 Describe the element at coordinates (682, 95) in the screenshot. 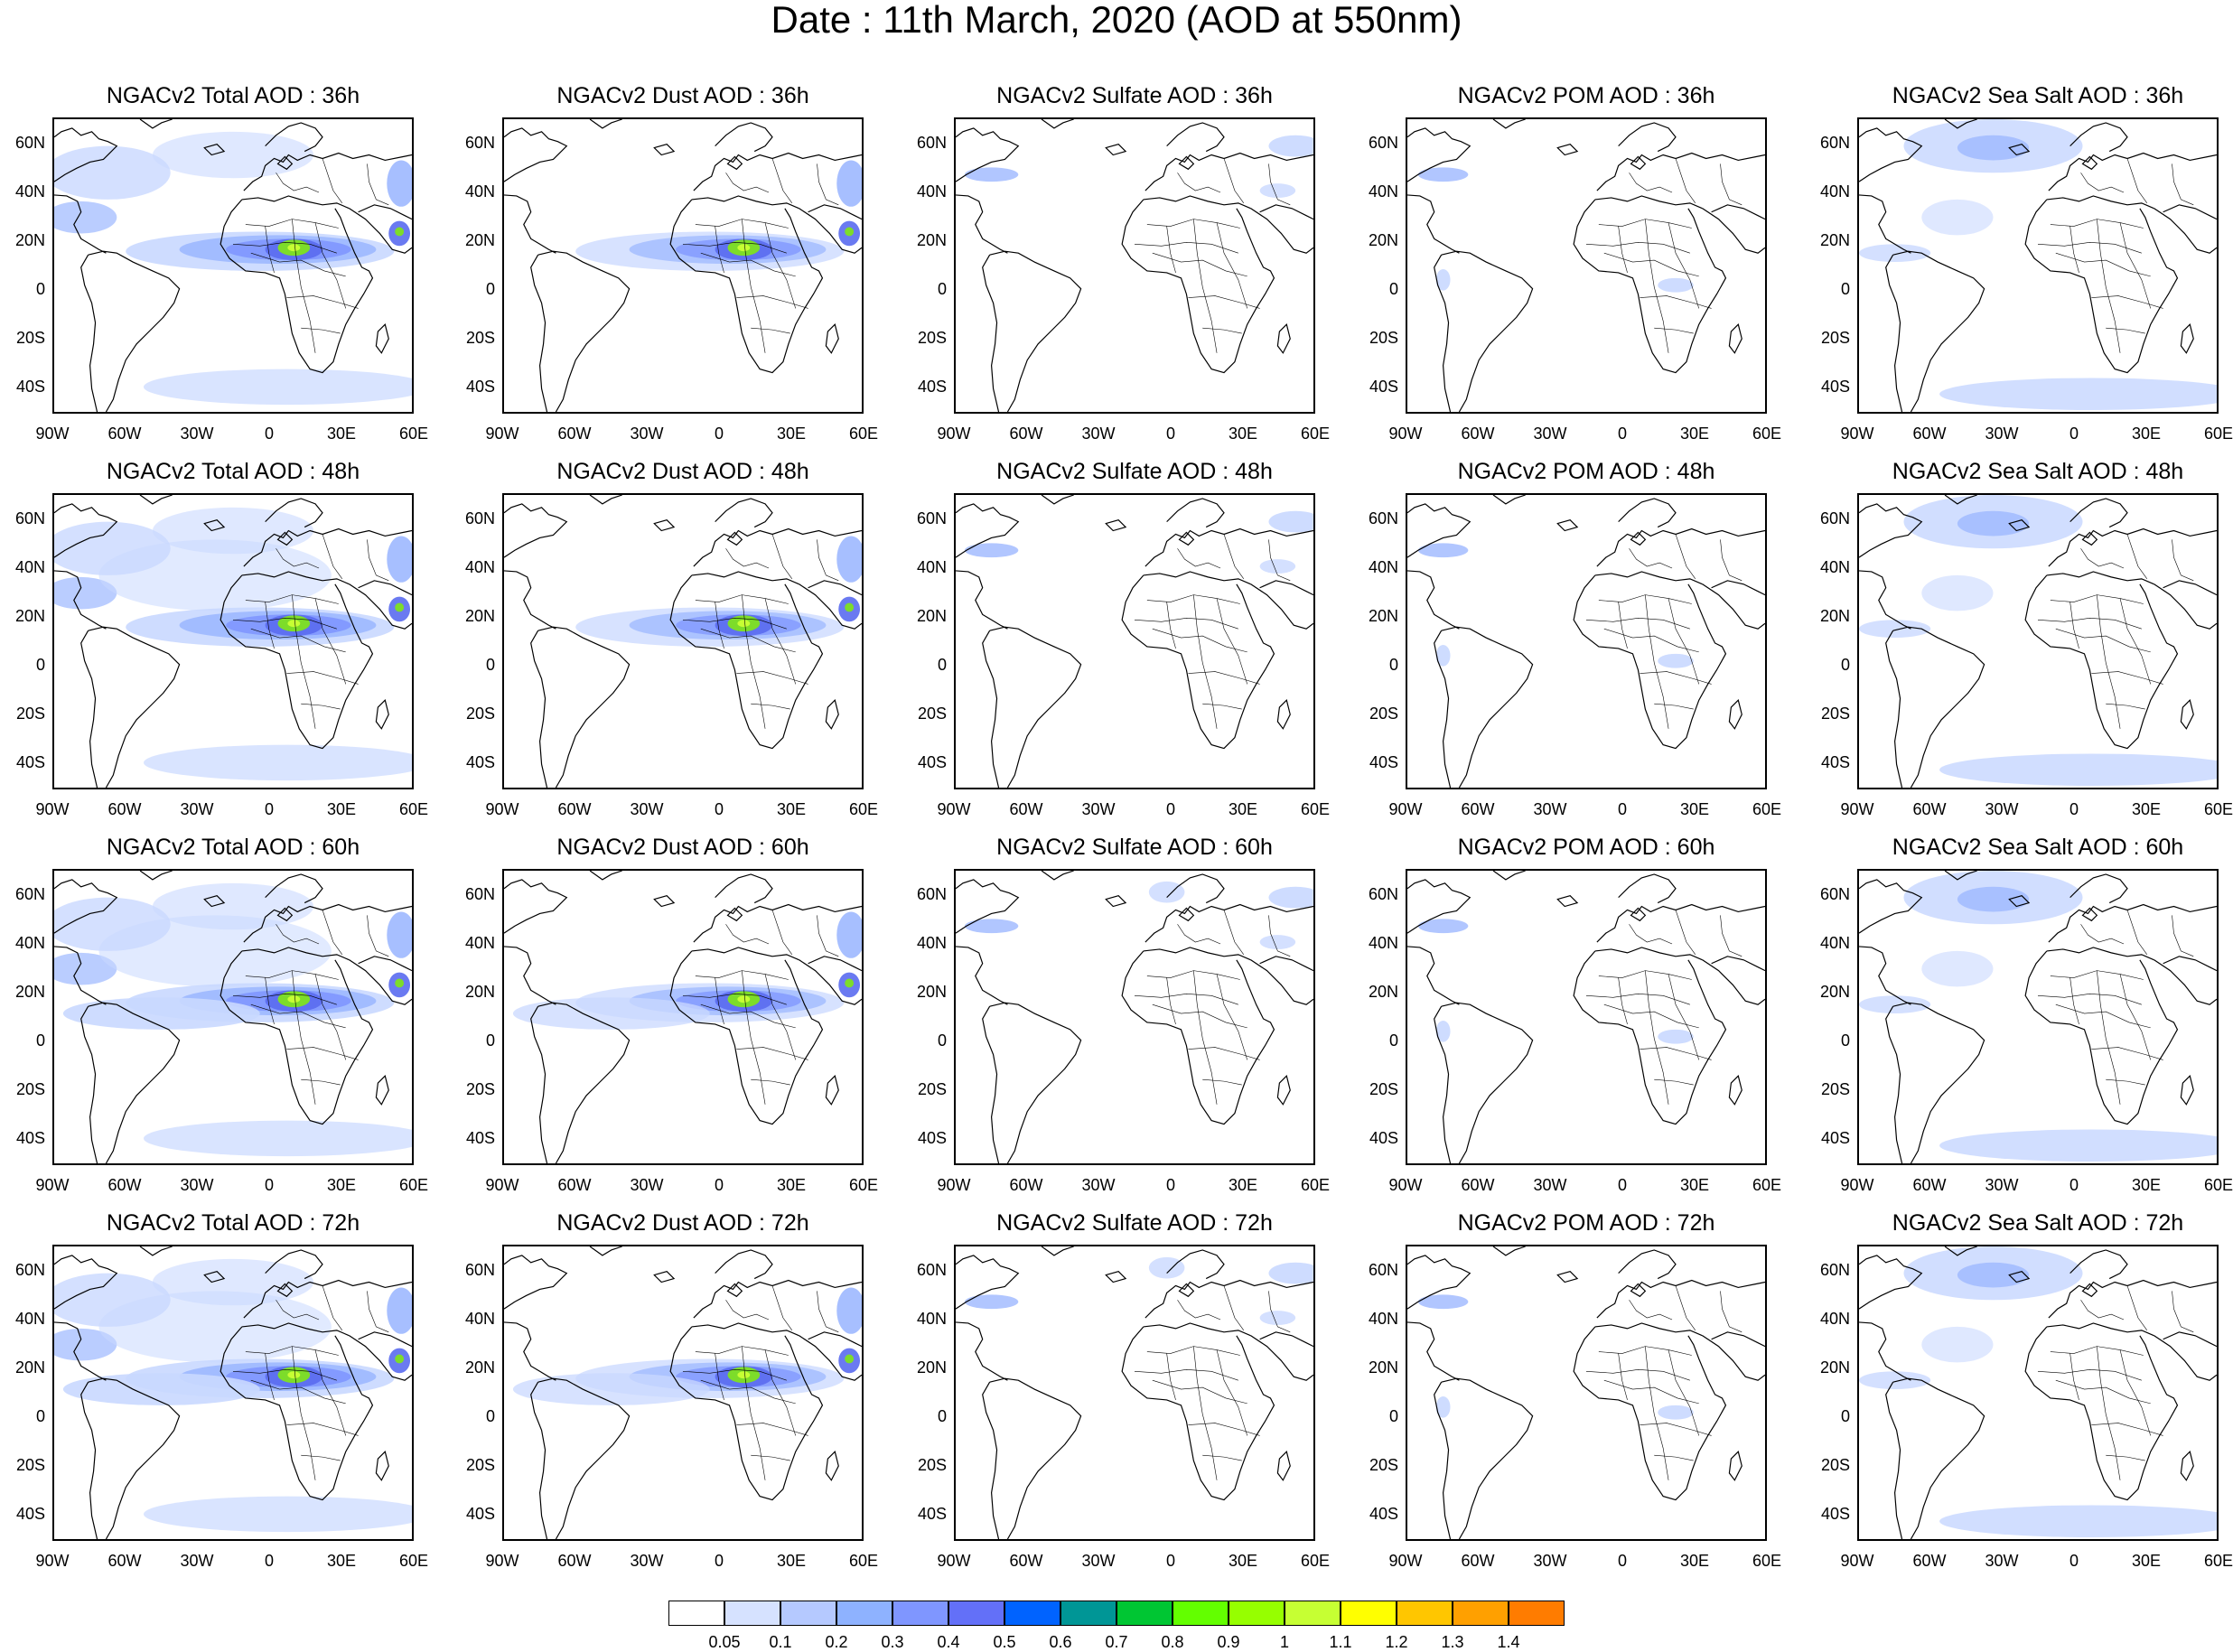

I see `panel-title: NGACv2 Dust AOD : 36h` at that location.